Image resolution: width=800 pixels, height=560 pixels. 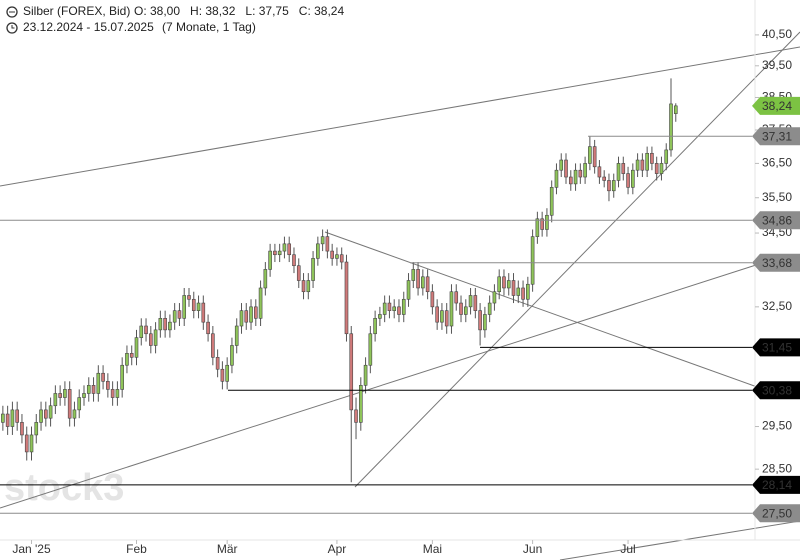 What do you see at coordinates (31, 549) in the screenshot?
I see `x-tick-label: Jan '25` at bounding box center [31, 549].